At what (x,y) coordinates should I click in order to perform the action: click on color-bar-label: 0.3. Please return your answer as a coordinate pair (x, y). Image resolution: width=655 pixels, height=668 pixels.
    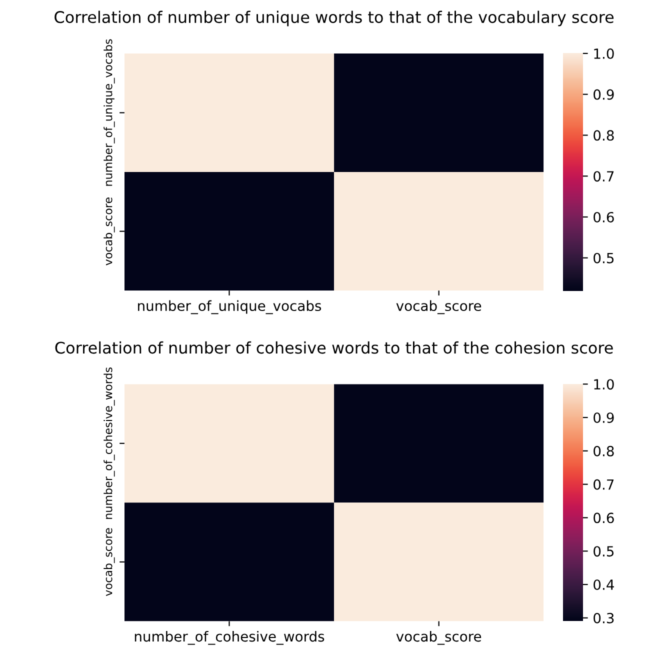
    Looking at the image, I should click on (604, 618).